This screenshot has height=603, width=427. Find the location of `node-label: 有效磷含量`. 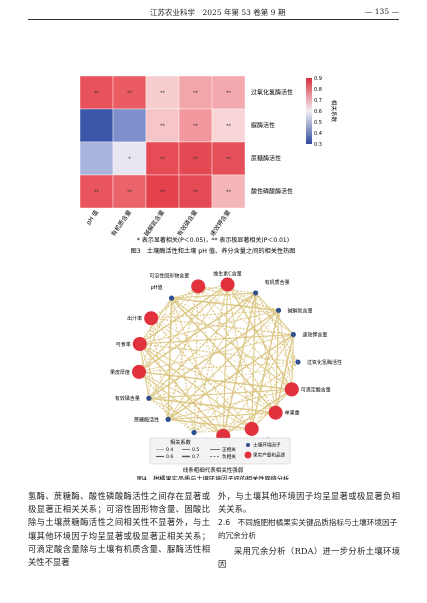

node-label: 有效磷含量 is located at coordinates (127, 398).